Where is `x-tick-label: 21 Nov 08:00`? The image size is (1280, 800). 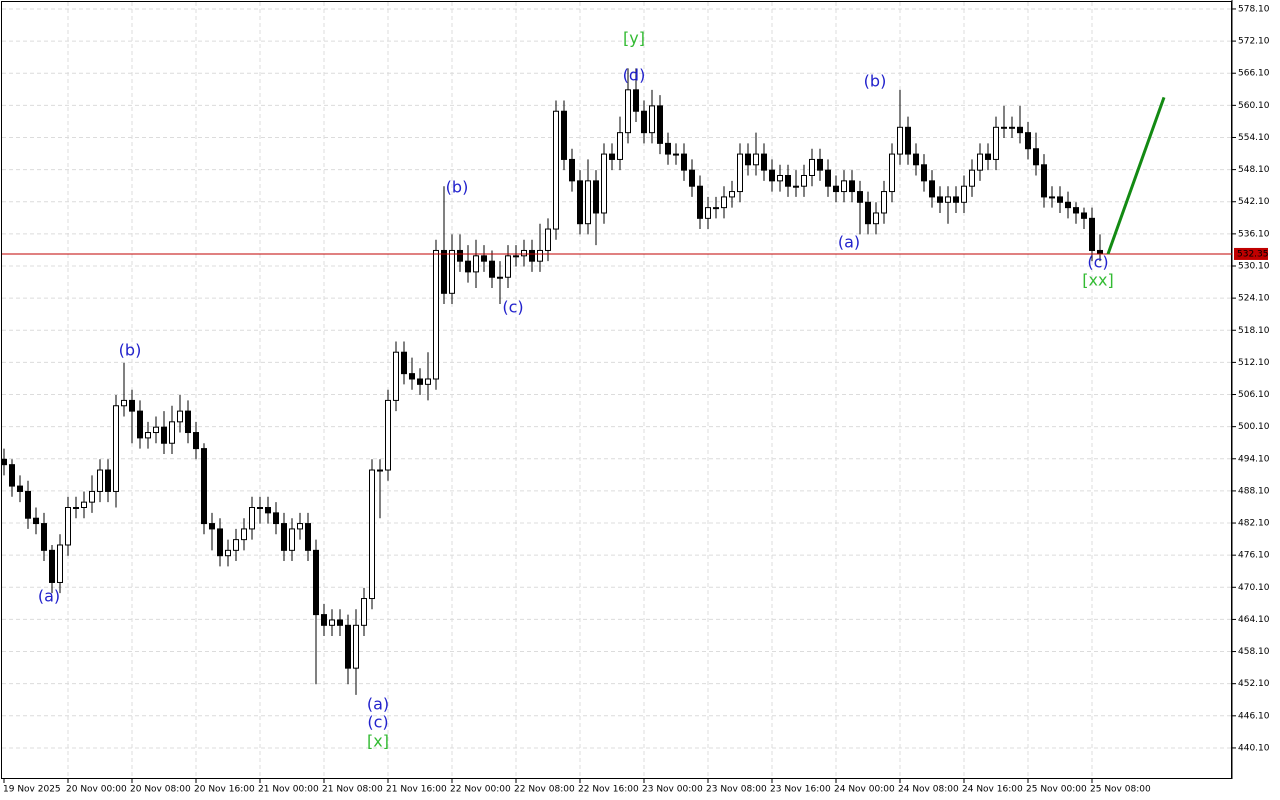 x-tick-label: 21 Nov 08:00 is located at coordinates (352, 790).